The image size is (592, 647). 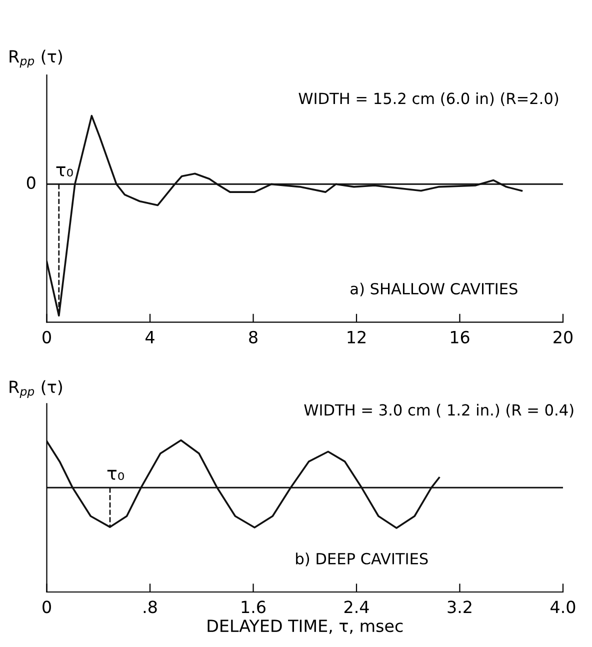 I want to click on text: b) DEEP CAVITIES, so click(x=362, y=559).